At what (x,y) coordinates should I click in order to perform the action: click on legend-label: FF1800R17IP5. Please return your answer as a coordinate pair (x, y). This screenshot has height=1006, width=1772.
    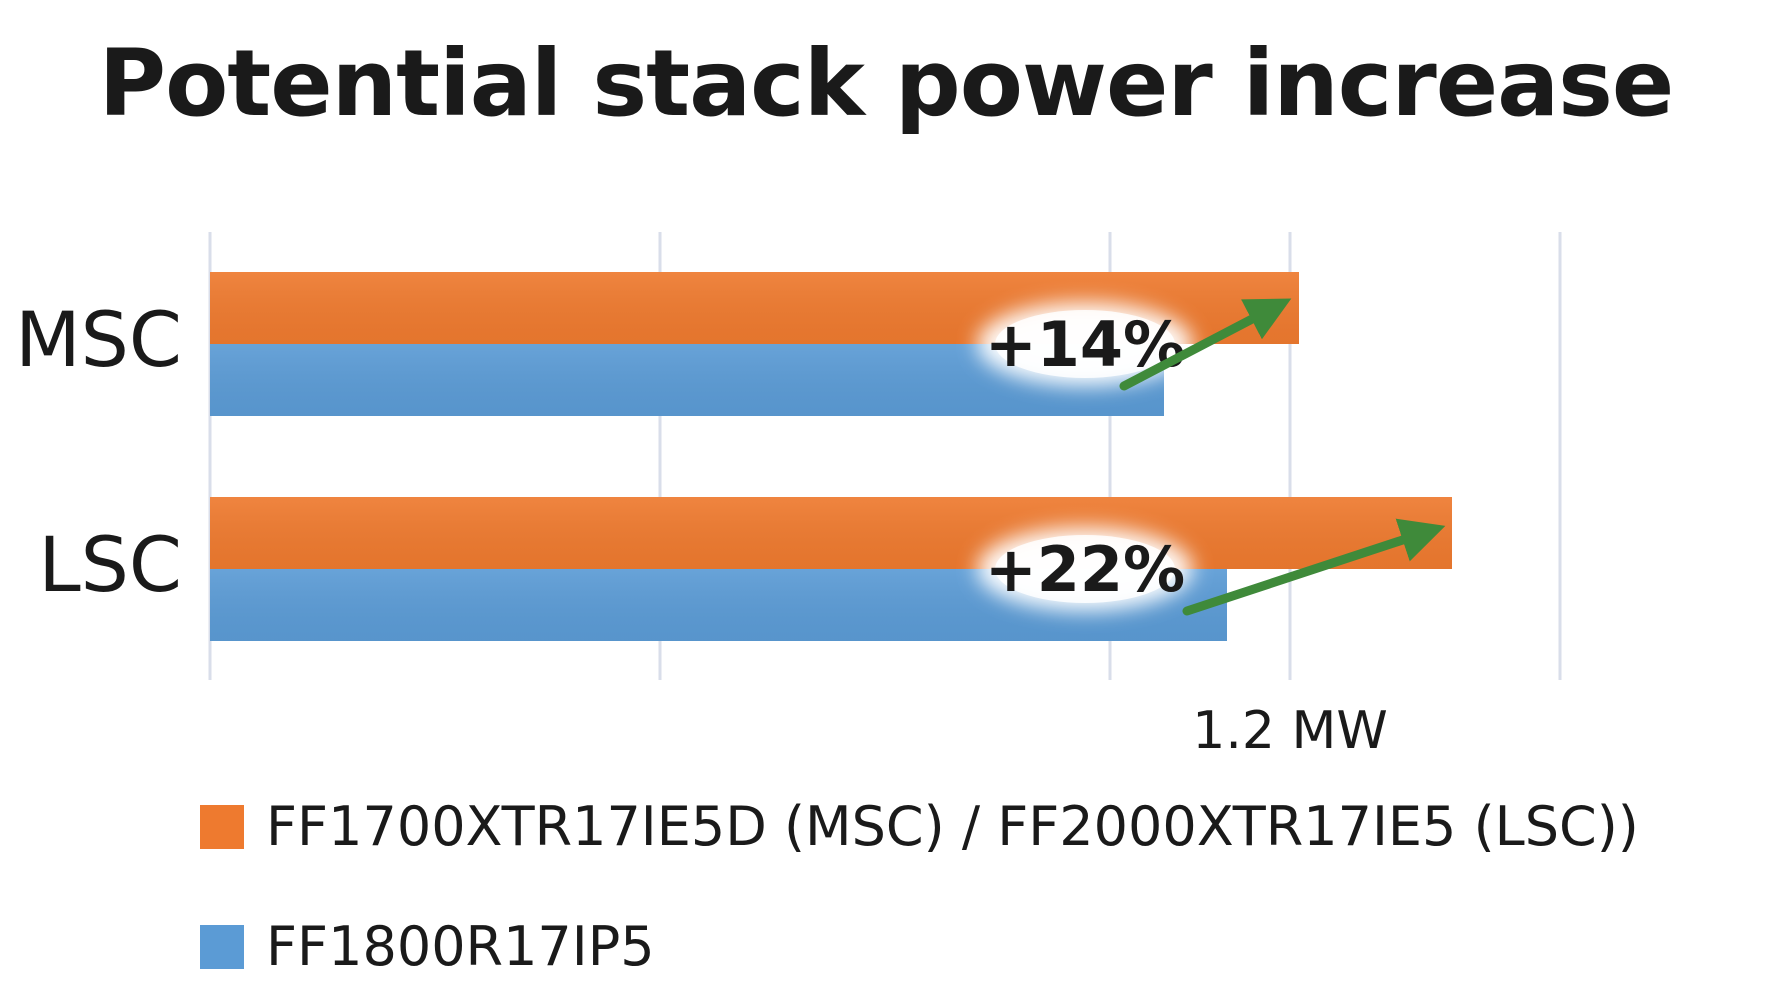
    Looking at the image, I should click on (460, 946).